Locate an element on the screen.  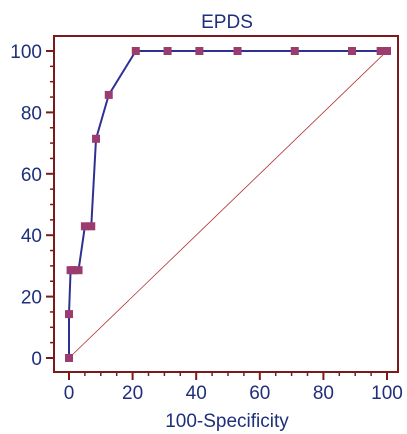
x-tick-label: 80 is located at coordinates (323, 393).